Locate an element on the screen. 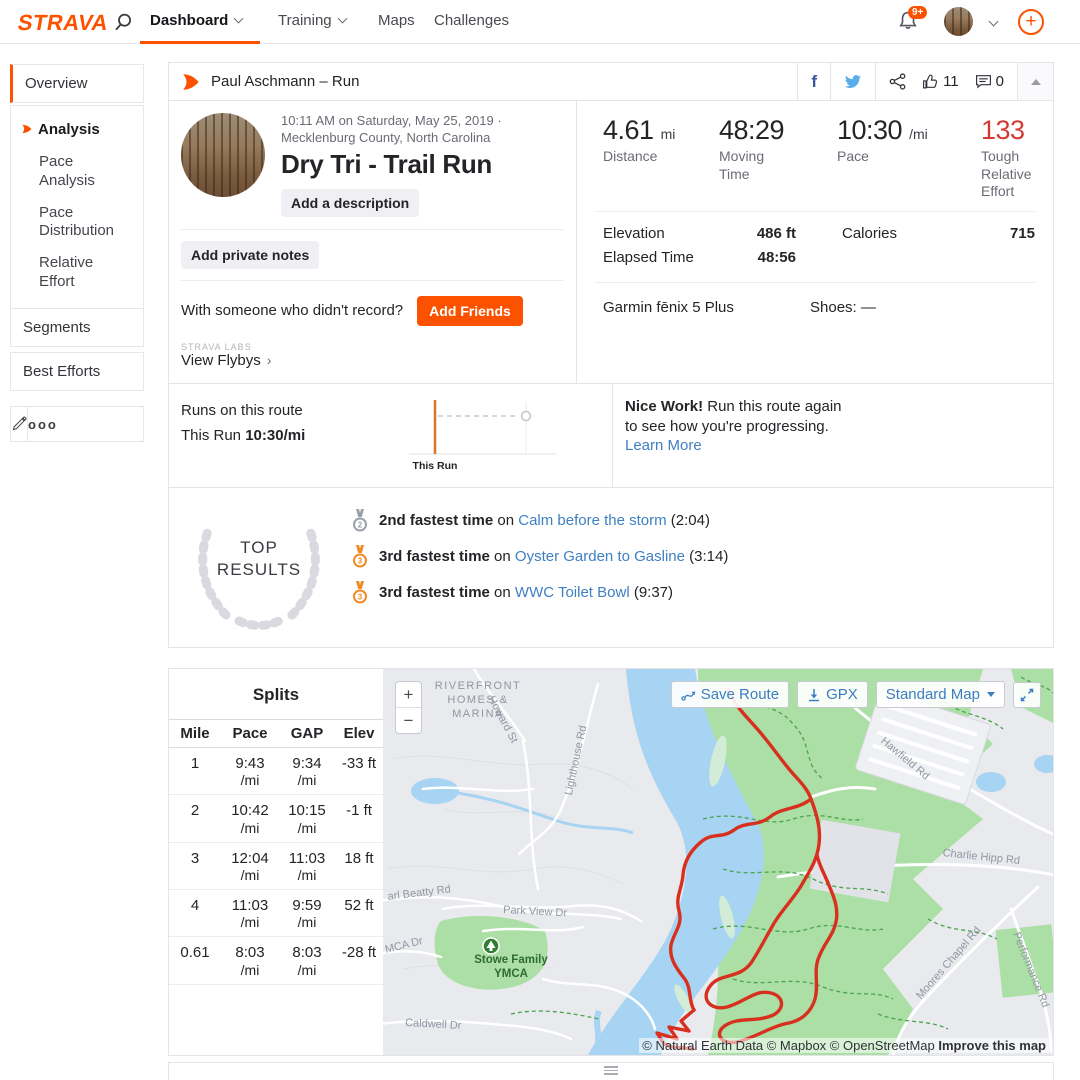  activity-datetime: 10:11 AM on Saturday, May 25, 2019 · is located at coordinates (391, 120).